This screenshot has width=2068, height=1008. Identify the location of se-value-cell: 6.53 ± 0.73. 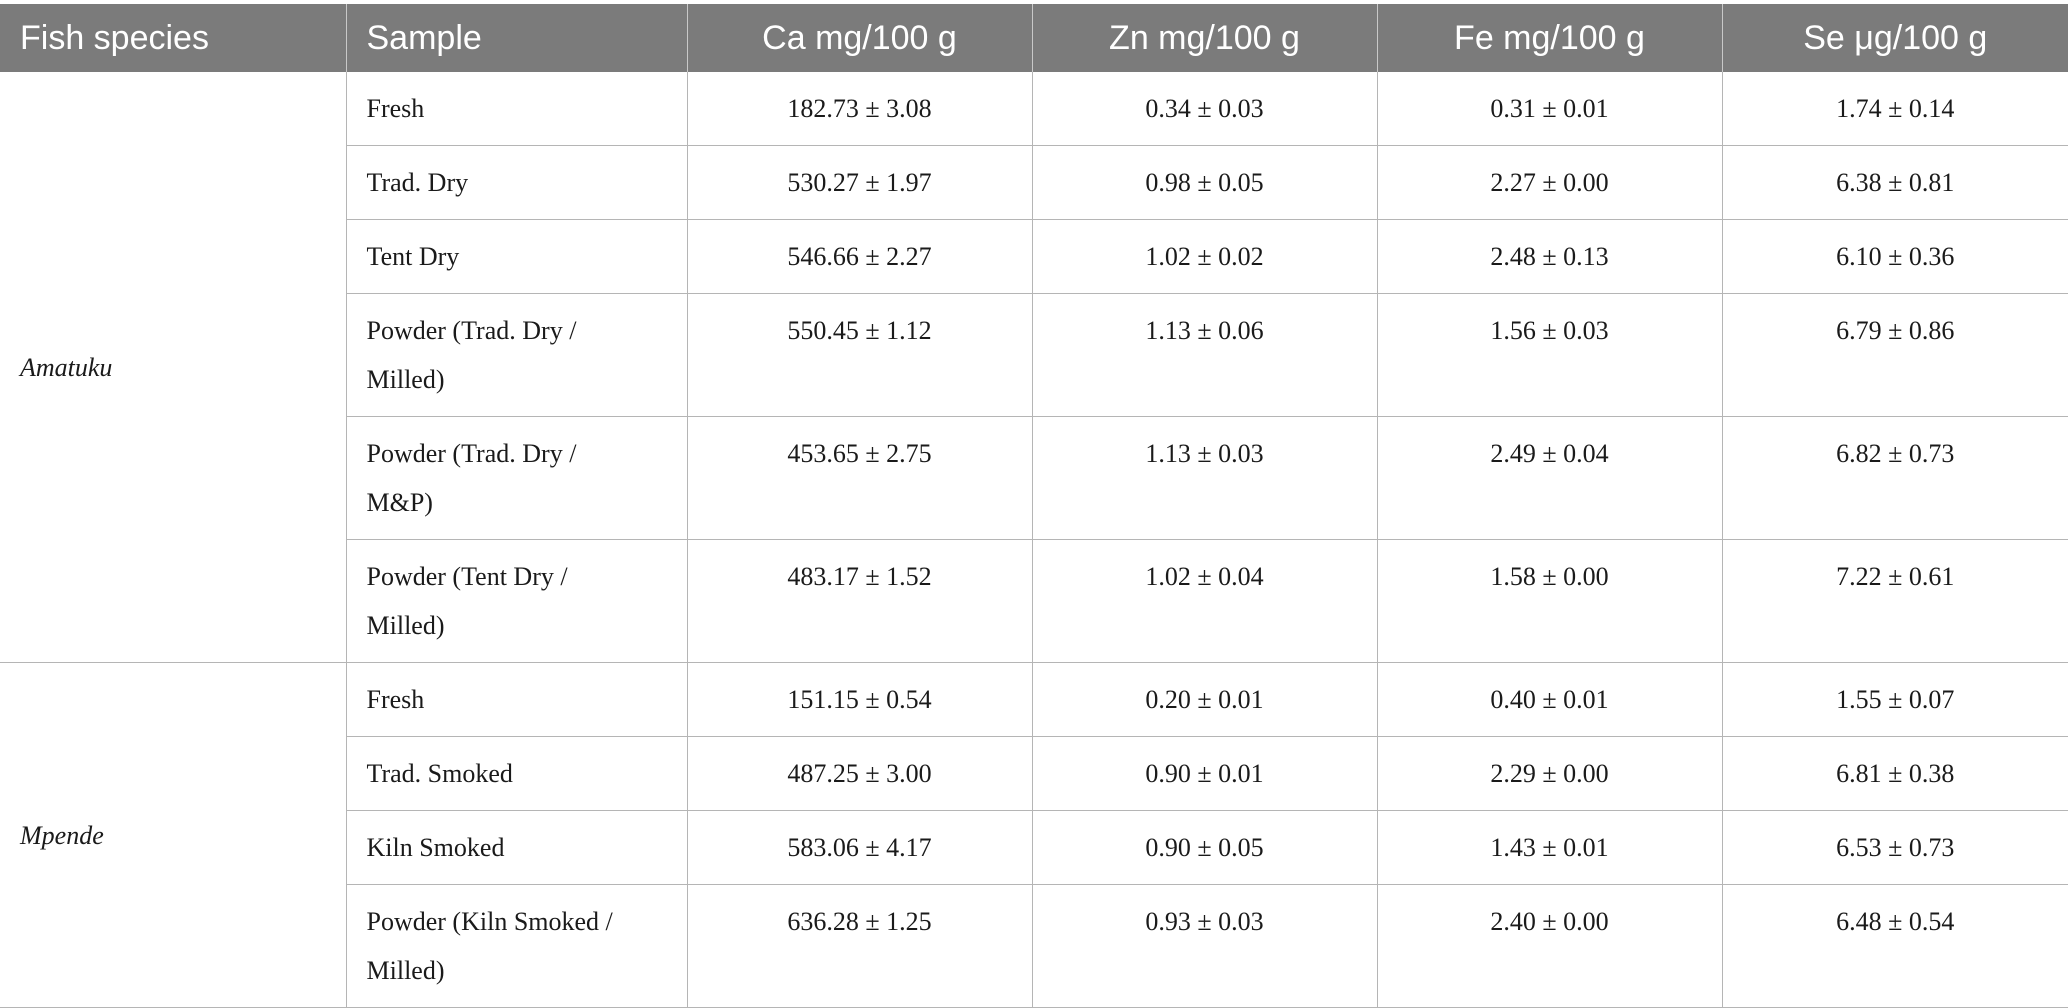
(1895, 847).